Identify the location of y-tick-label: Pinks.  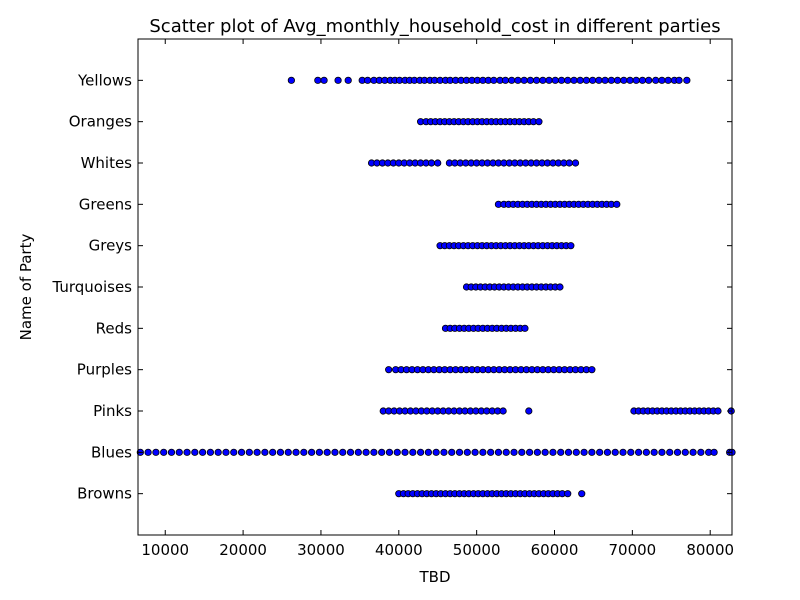
(112, 411).